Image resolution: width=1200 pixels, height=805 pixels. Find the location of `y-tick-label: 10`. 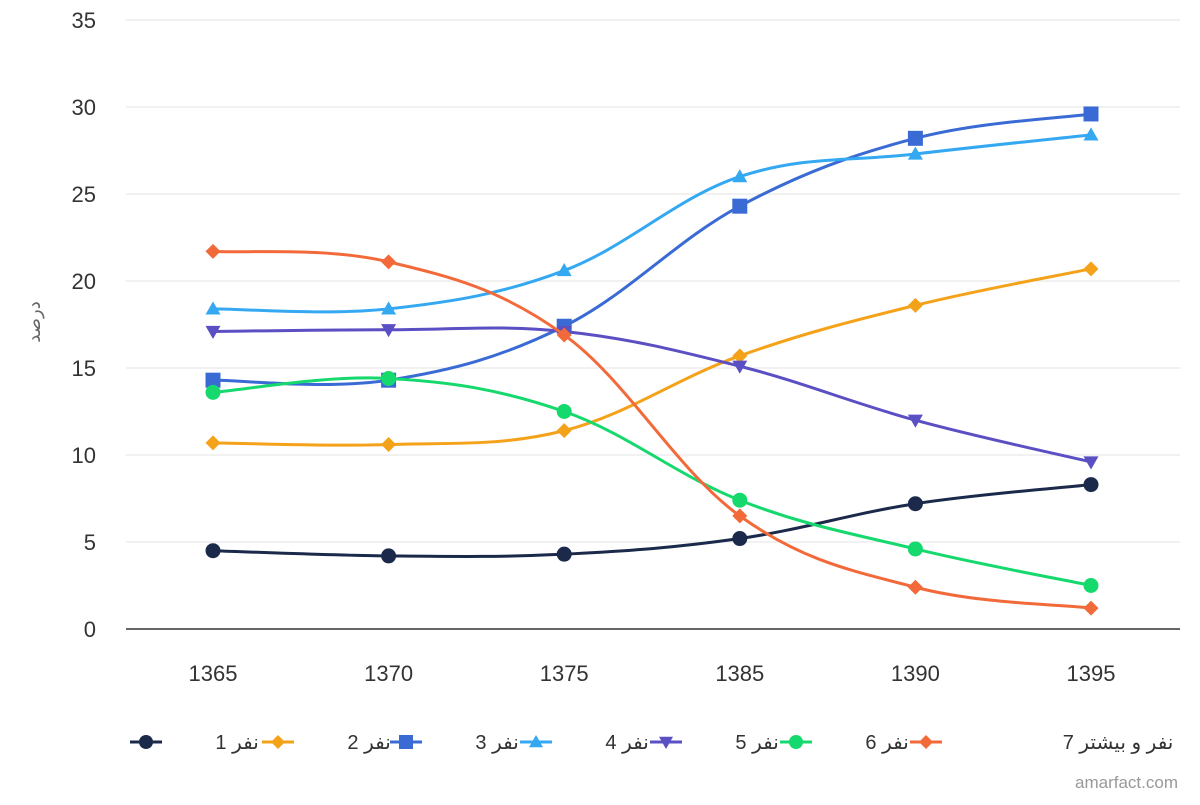

y-tick-label: 10 is located at coordinates (84, 455).